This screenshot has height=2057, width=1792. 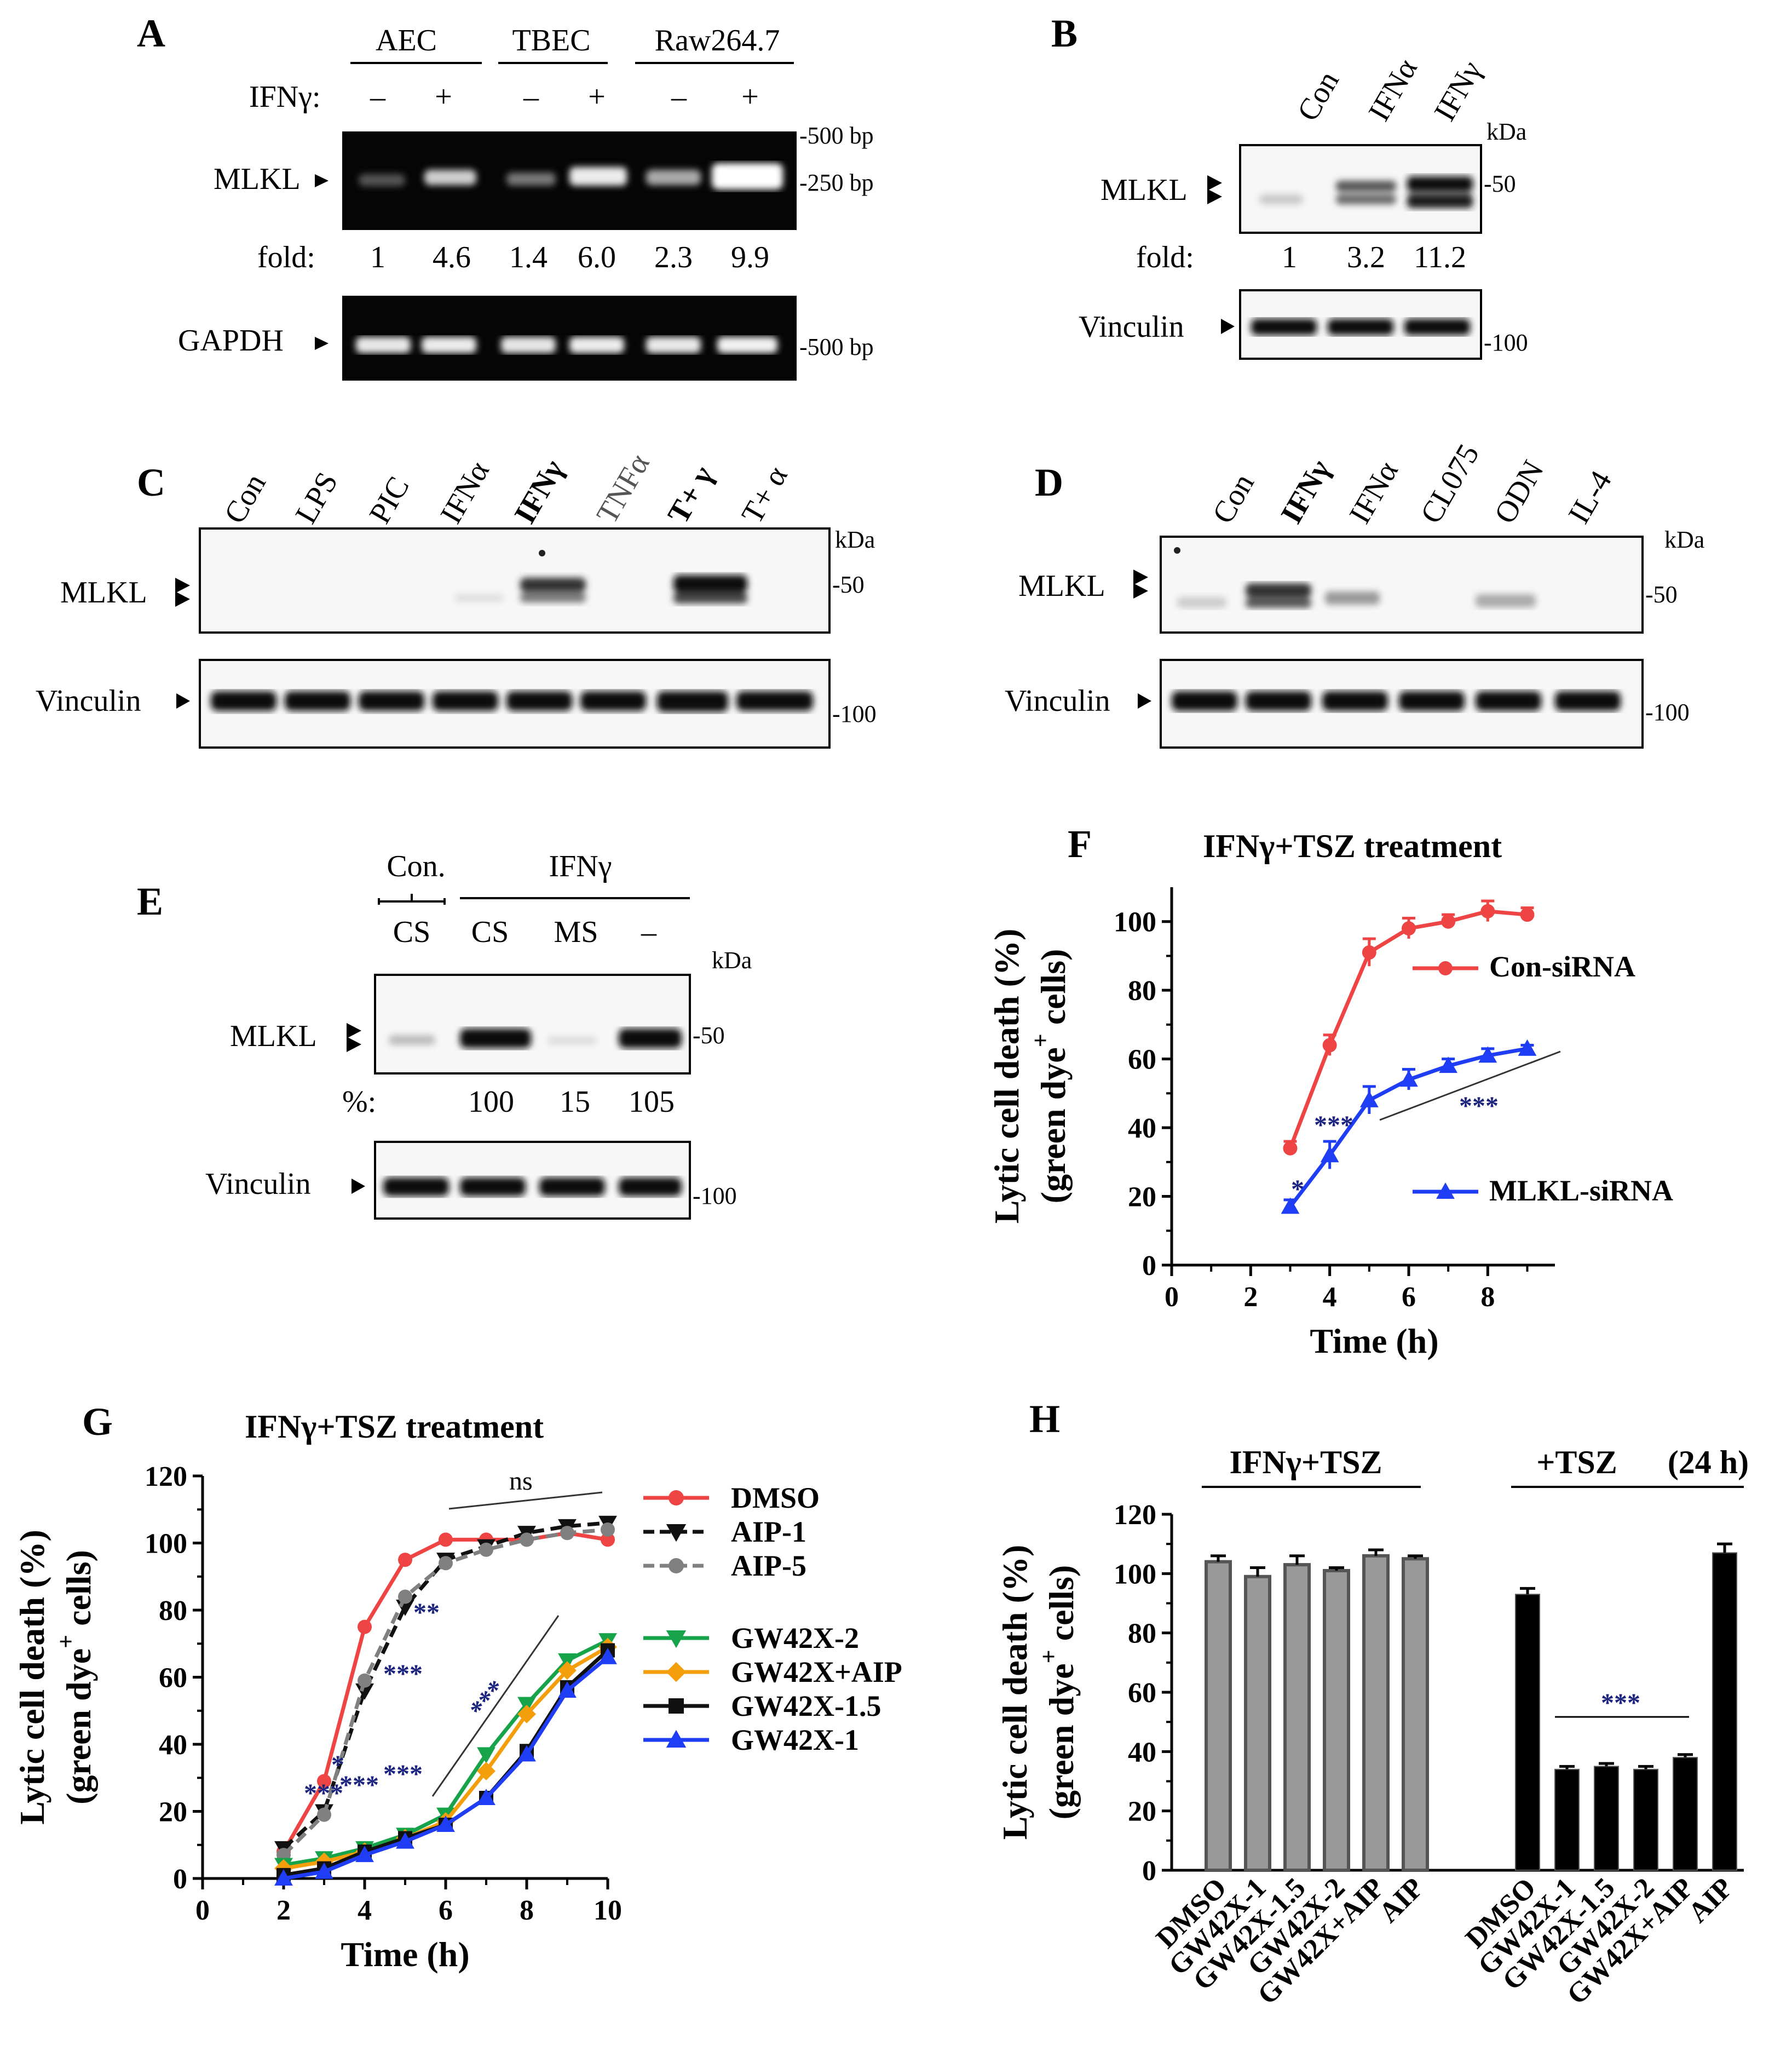 I want to click on panel-d-kda: kDa, so click(x=1684, y=539).